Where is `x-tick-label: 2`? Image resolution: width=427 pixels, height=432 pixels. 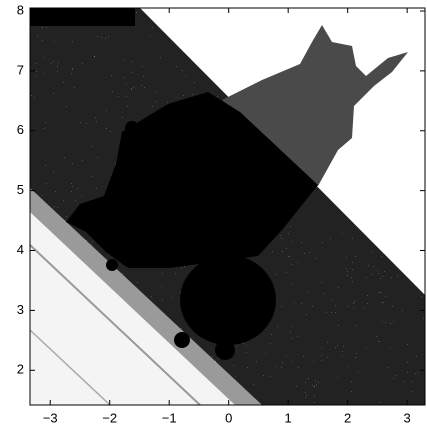 x-tick-label: 2 is located at coordinates (347, 417).